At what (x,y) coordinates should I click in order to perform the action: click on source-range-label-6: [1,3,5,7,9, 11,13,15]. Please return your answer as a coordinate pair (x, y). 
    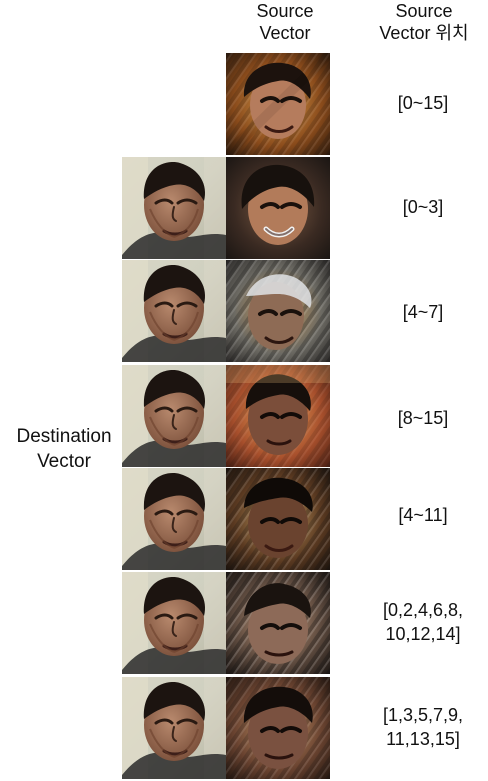
    Looking at the image, I should click on (423, 727).